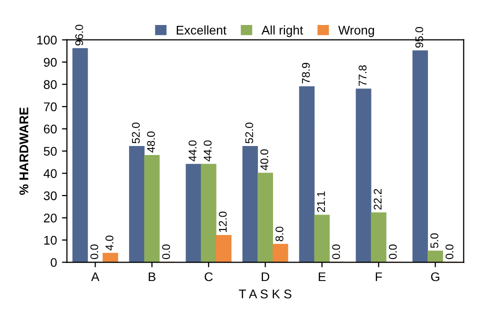  Describe the element at coordinates (435, 277) in the screenshot. I see `x-tick-label: G` at that location.